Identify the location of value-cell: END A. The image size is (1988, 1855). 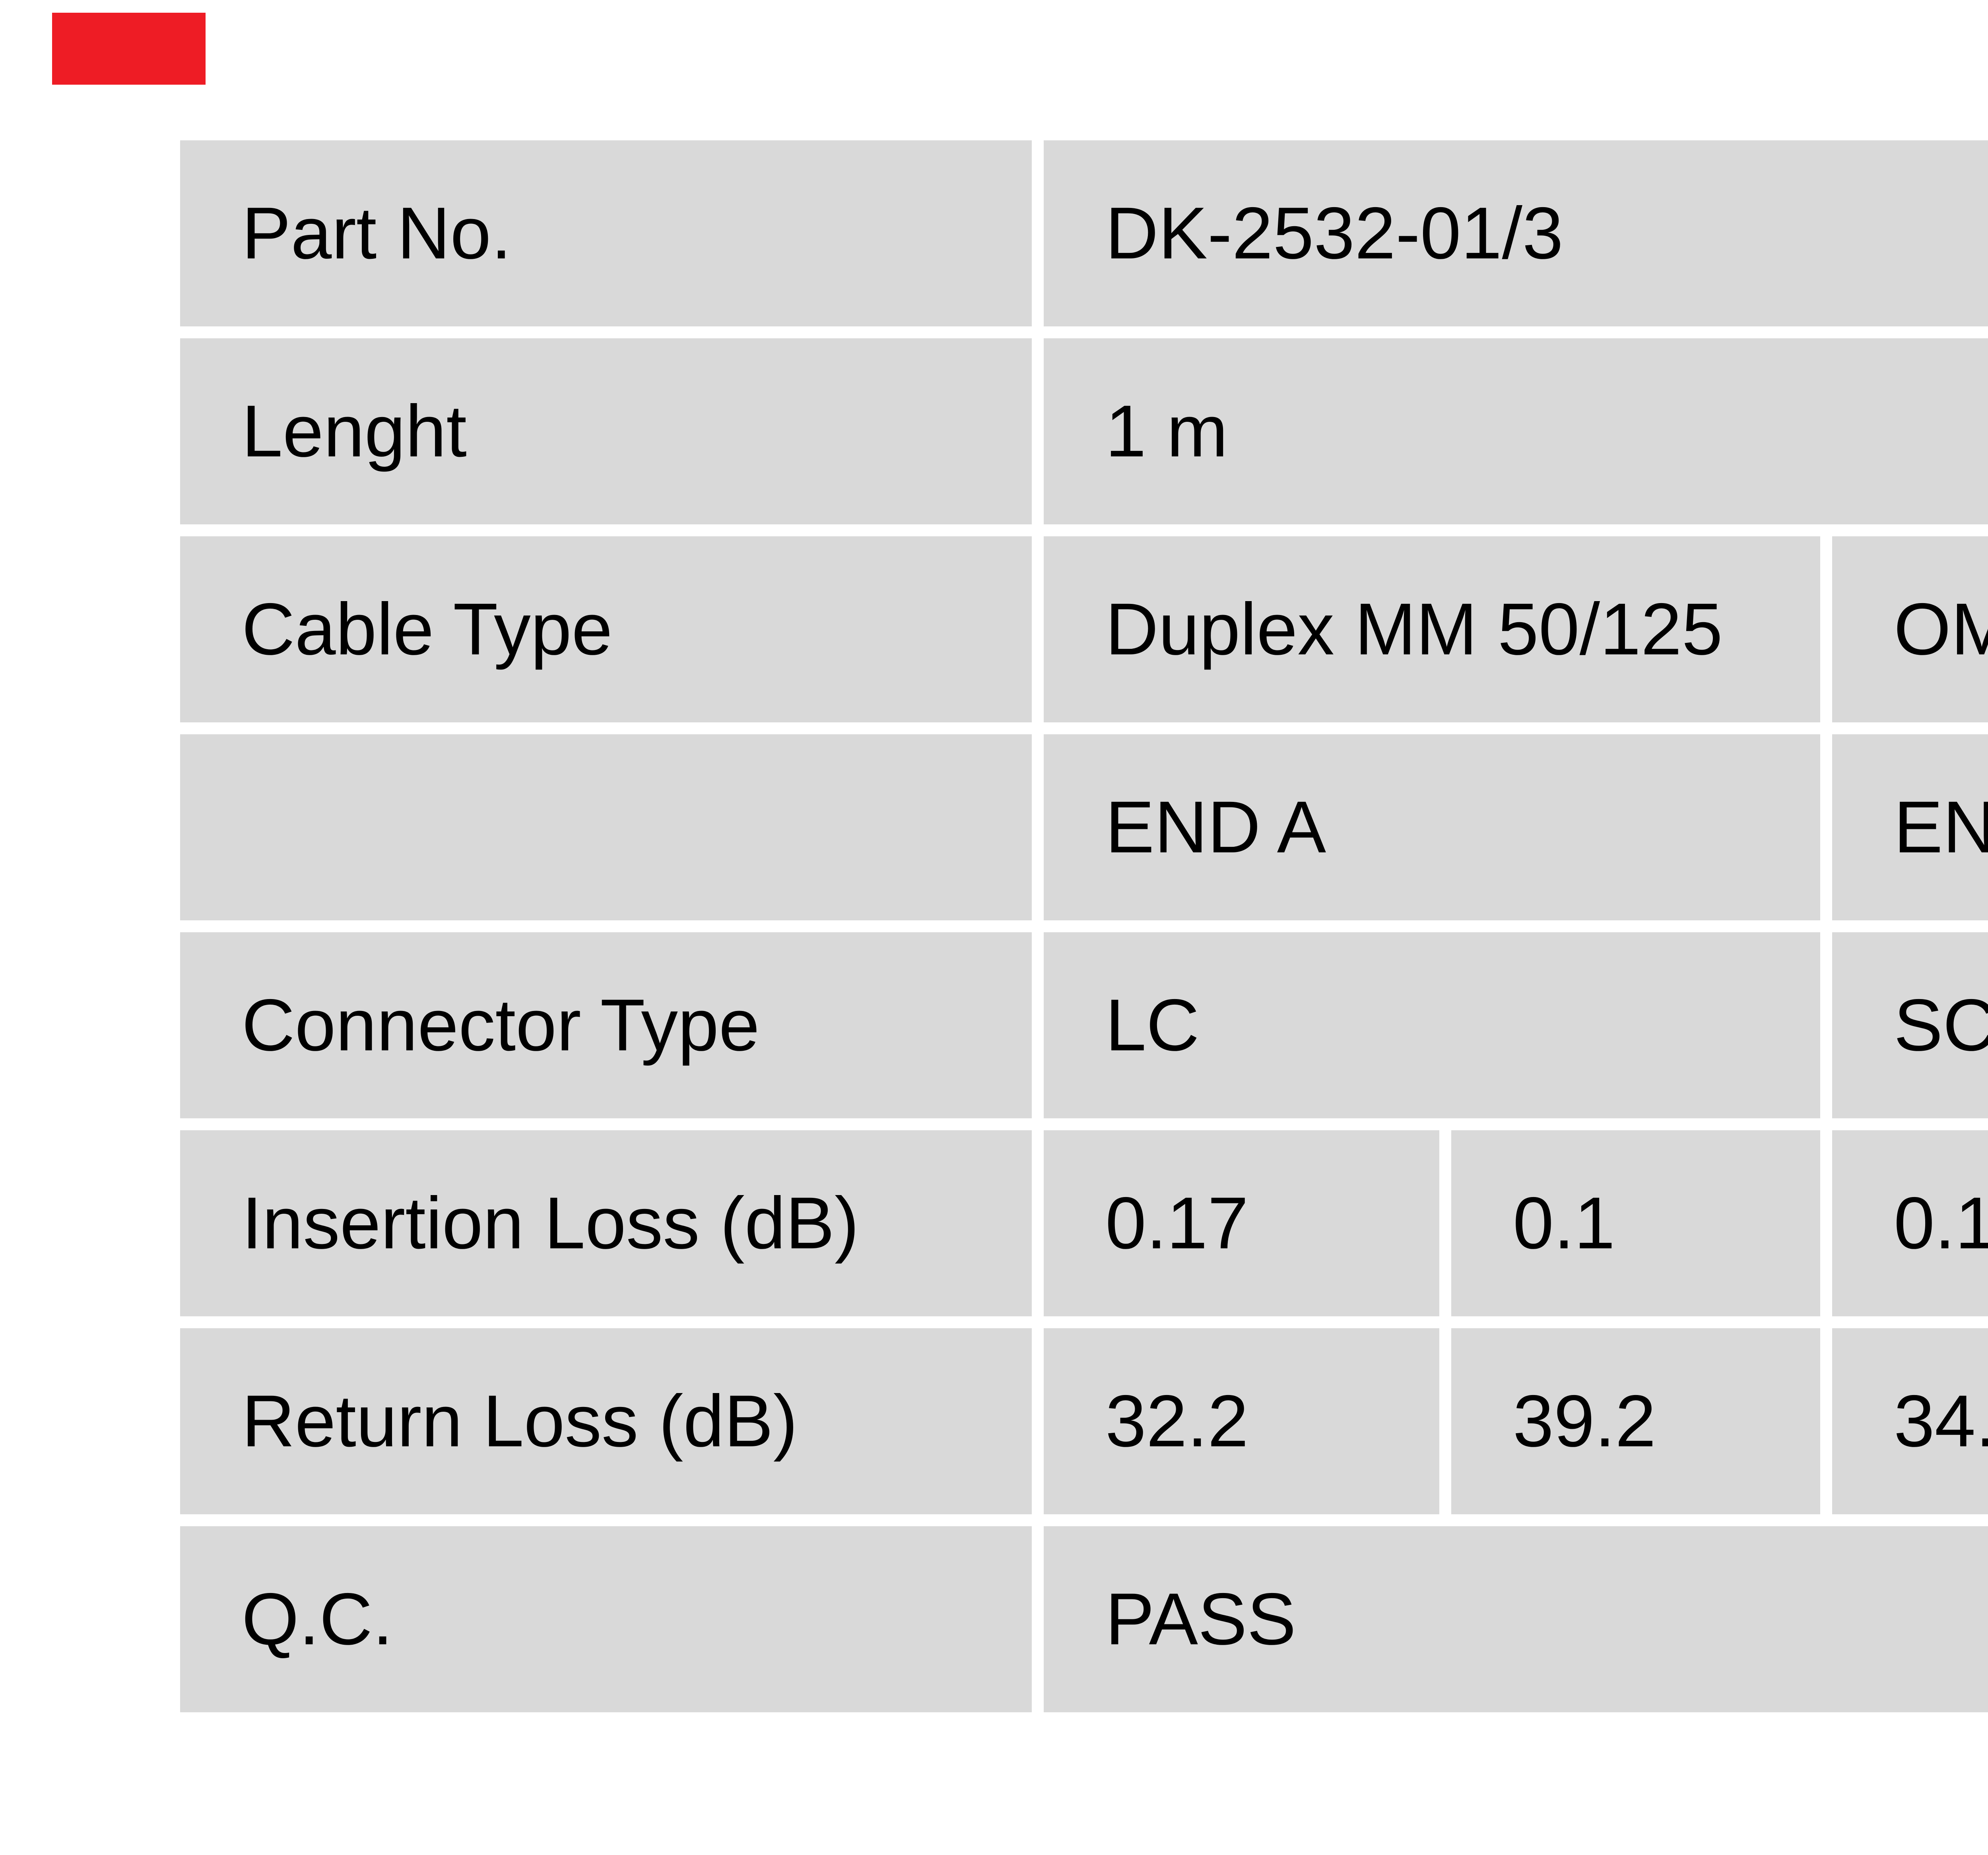
(1432, 827).